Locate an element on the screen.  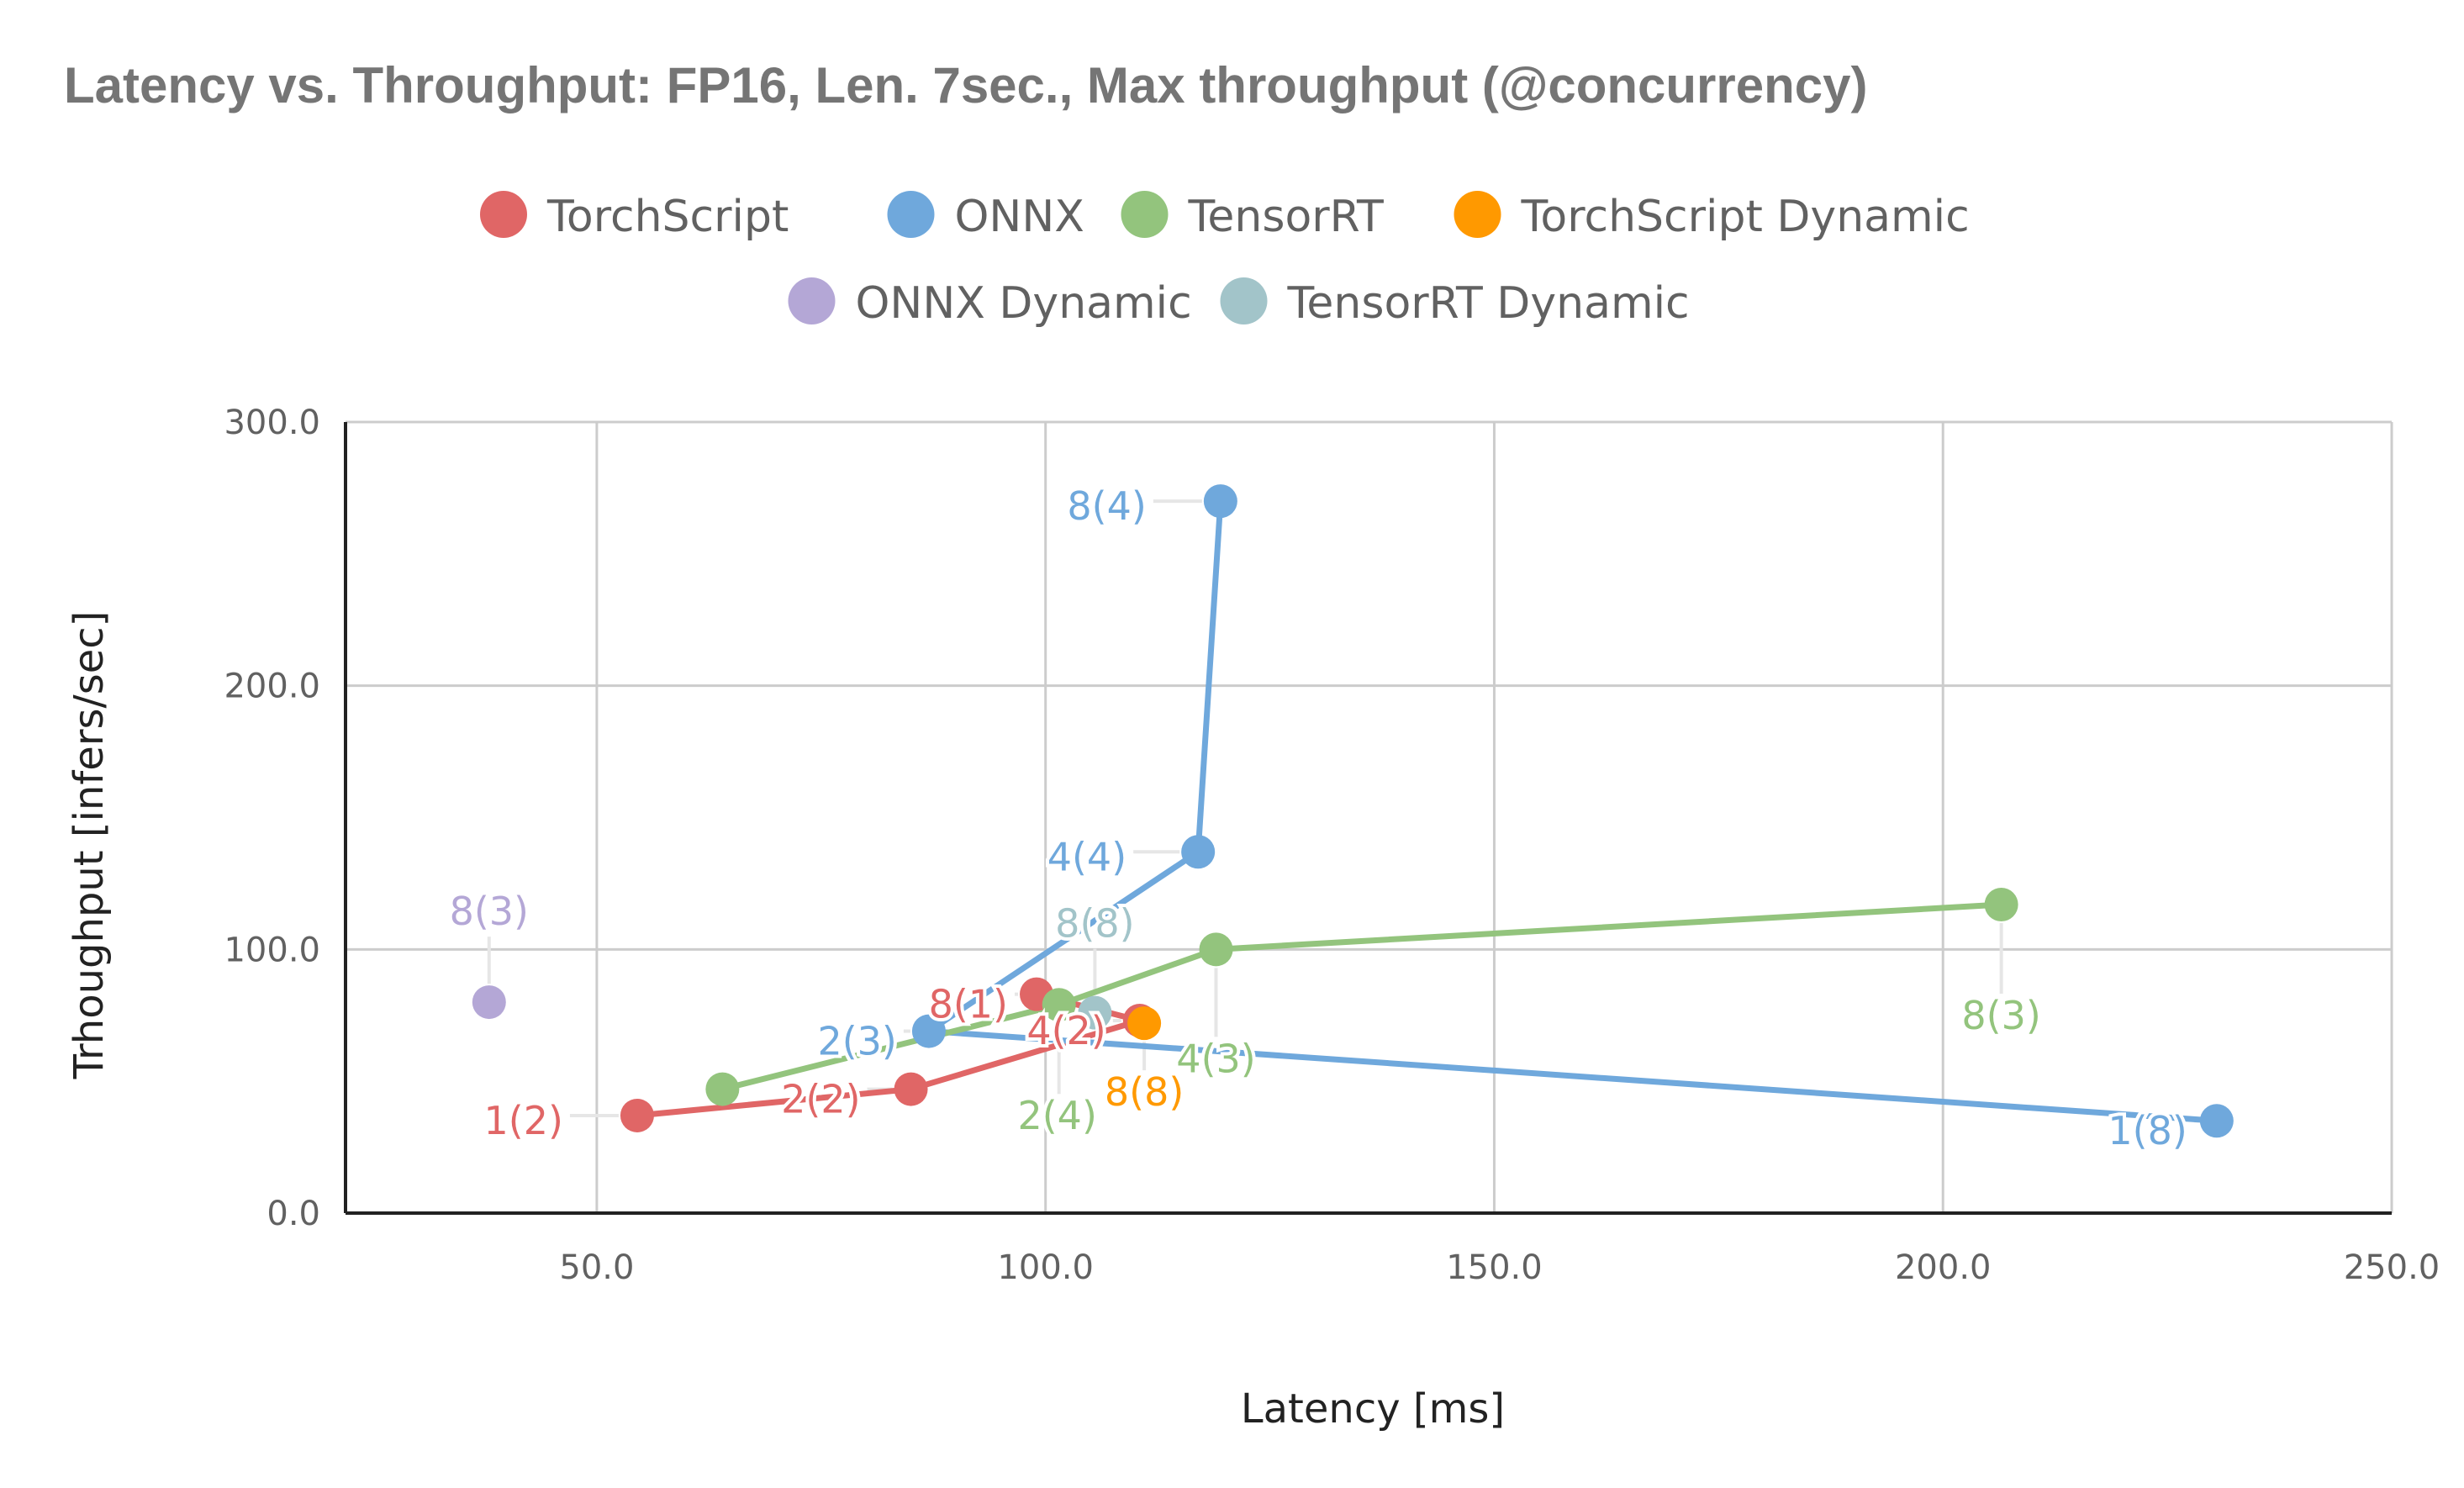
legend-label-0: TorchScript is located at coordinates (667, 217).